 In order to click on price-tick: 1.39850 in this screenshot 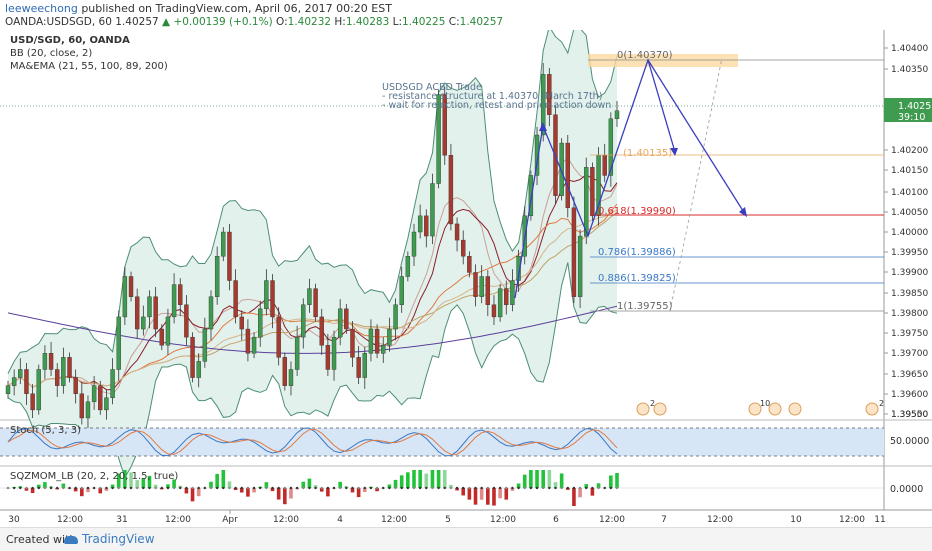, I will do `click(909, 294)`.